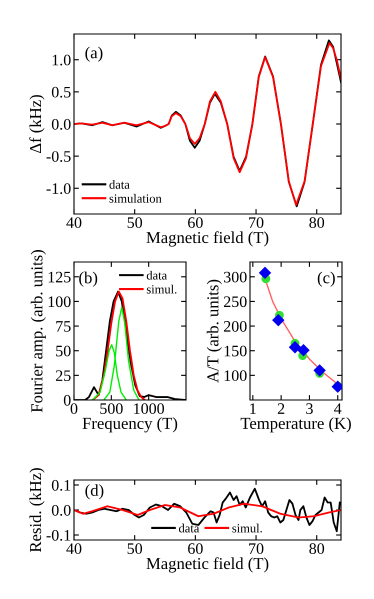  Describe the element at coordinates (309, 408) in the screenshot. I see `x-tick-label: 3` at that location.